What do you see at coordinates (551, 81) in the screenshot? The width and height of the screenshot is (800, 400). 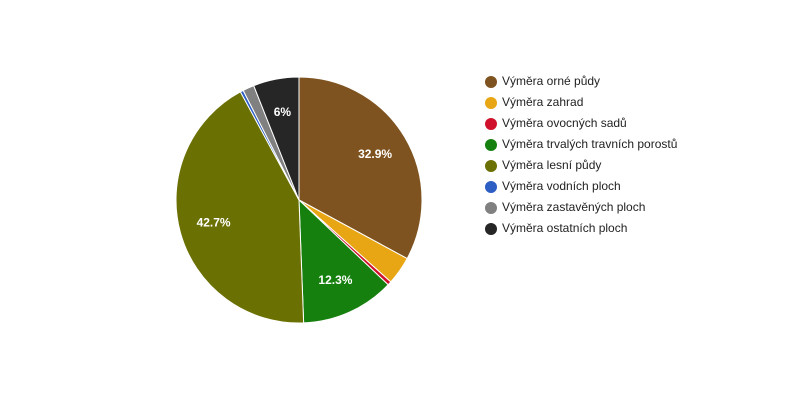 I see `legend-label: Výměra orné půdy` at bounding box center [551, 81].